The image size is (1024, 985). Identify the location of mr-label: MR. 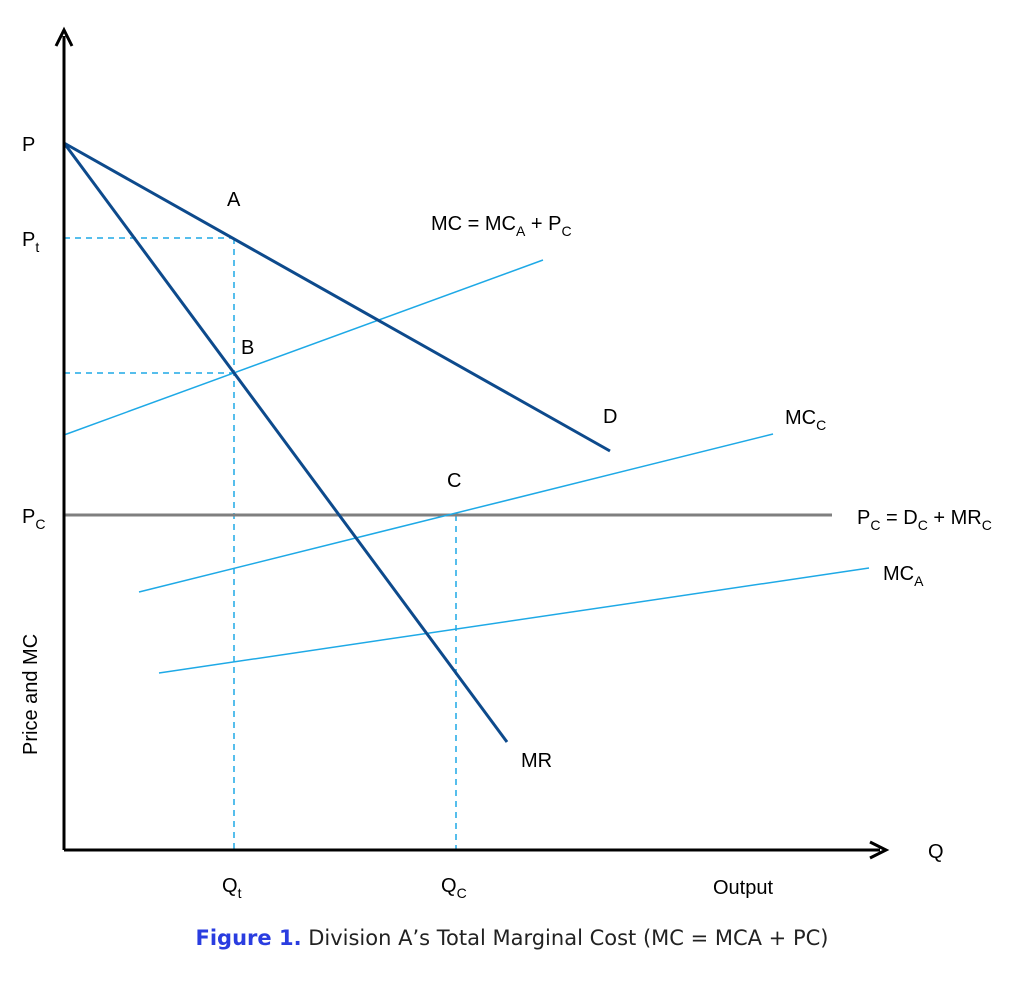
(536, 761).